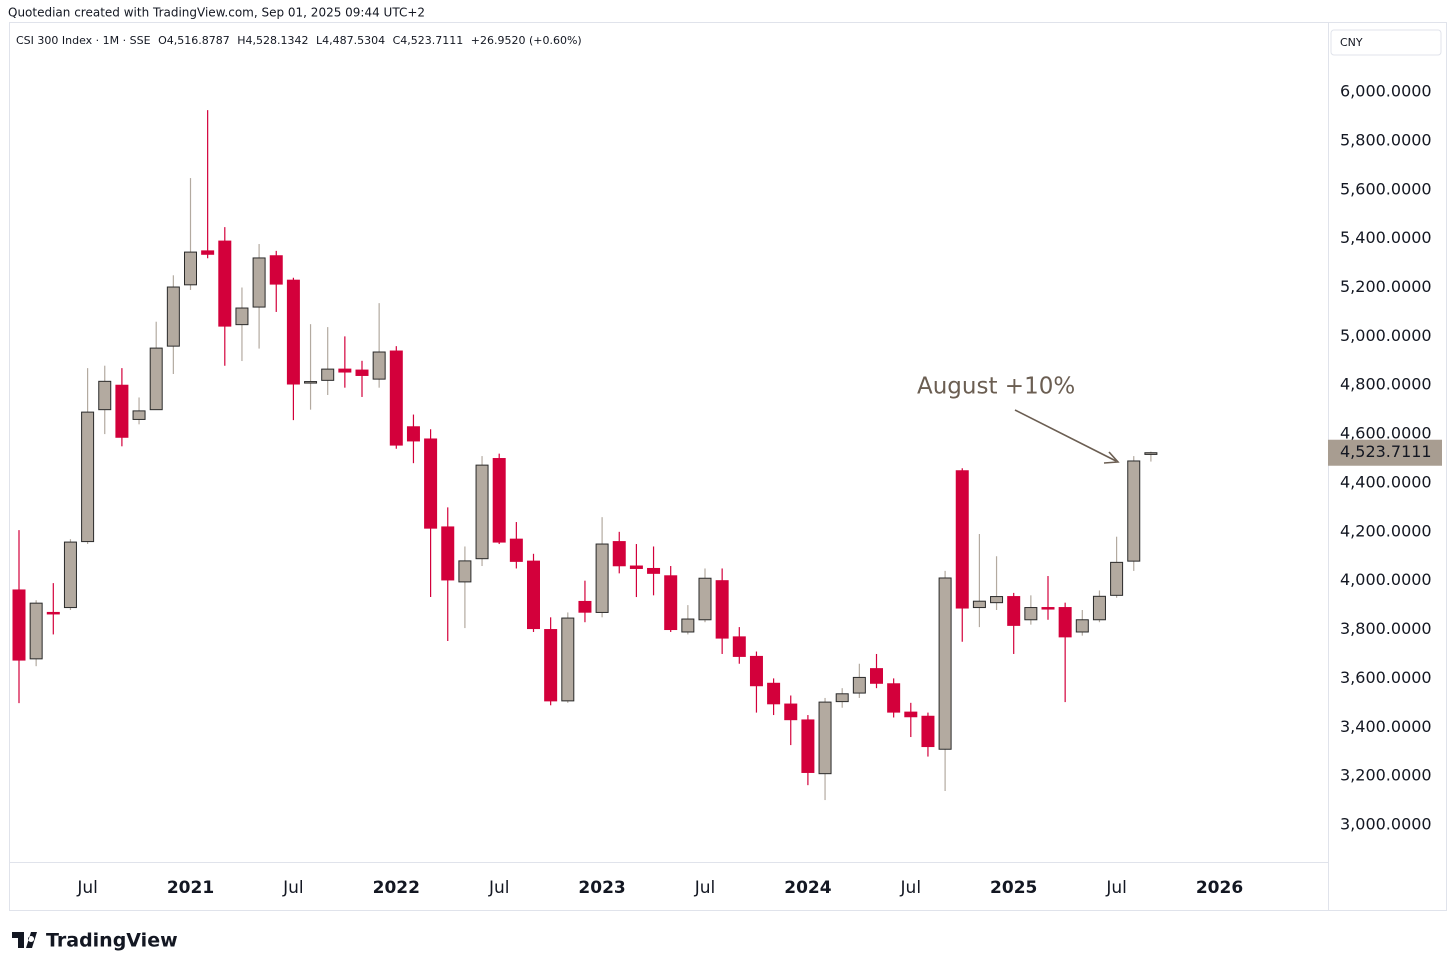  Describe the element at coordinates (194, 40) in the screenshot. I see `ohlc: O4,516.8787` at that location.